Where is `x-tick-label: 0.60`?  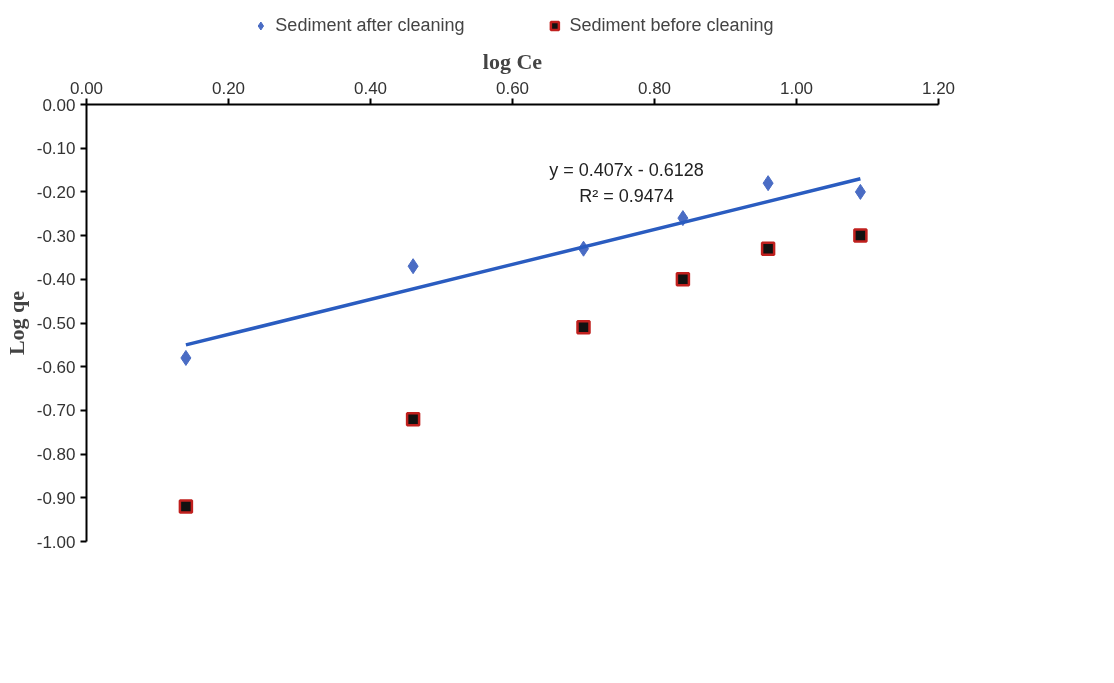
x-tick-label: 0.60 is located at coordinates (512, 88).